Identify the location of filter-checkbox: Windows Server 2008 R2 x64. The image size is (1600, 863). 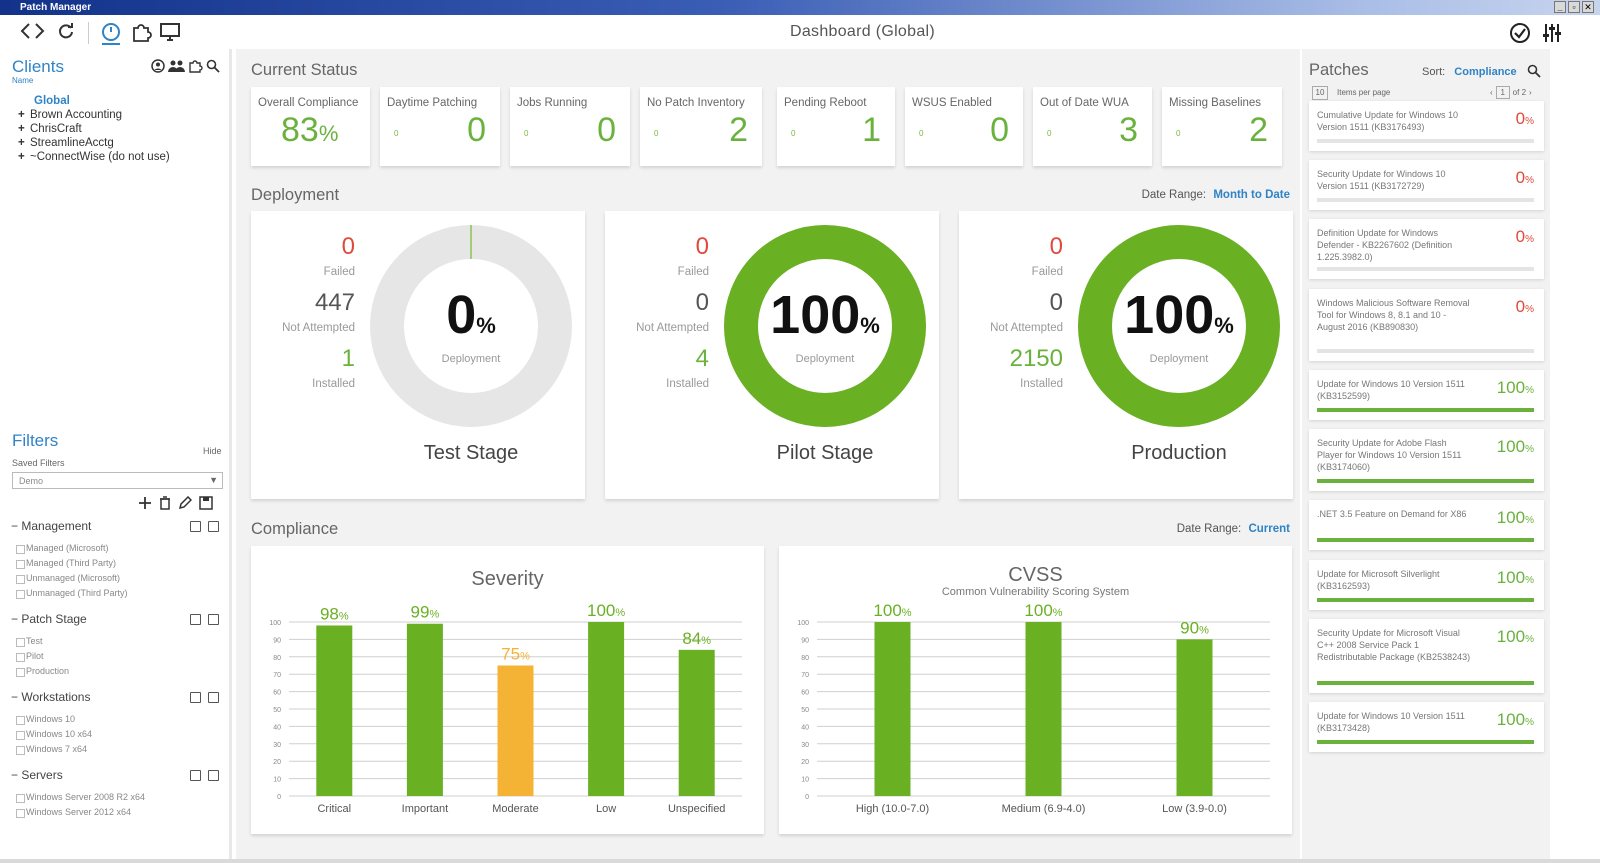
(117, 797).